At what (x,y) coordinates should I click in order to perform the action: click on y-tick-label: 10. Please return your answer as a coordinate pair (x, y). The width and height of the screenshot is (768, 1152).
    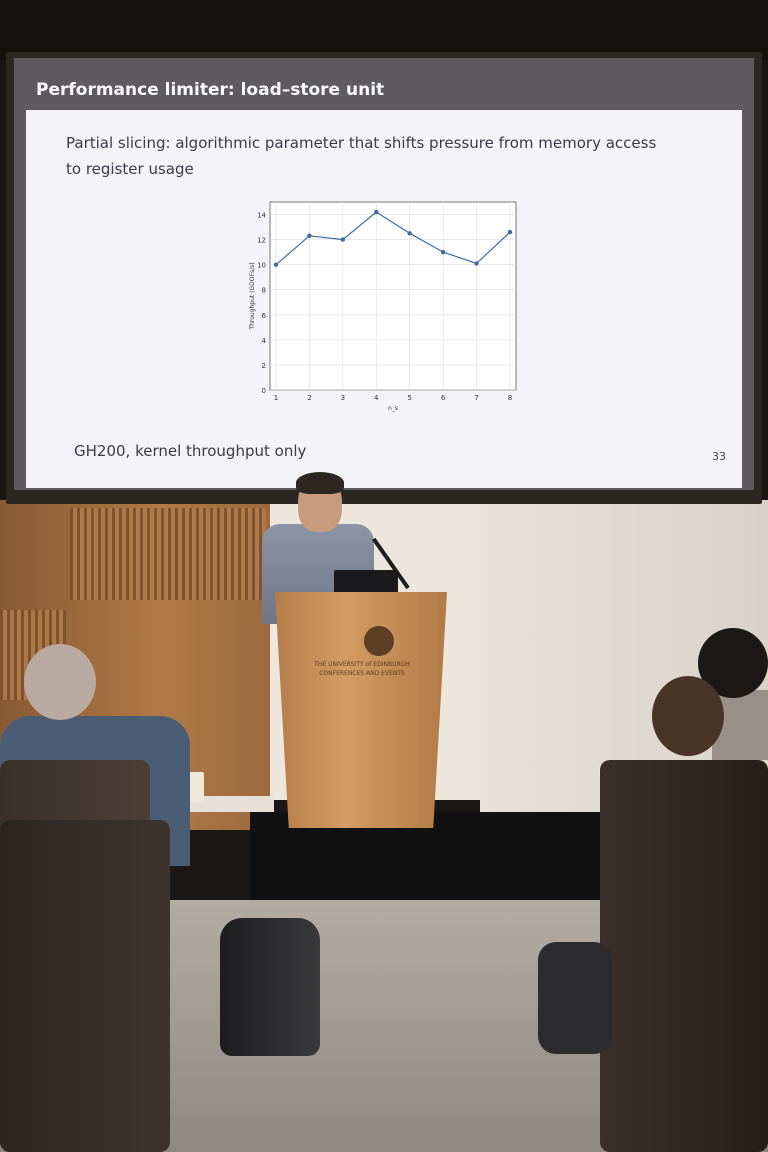
    Looking at the image, I should click on (261, 266).